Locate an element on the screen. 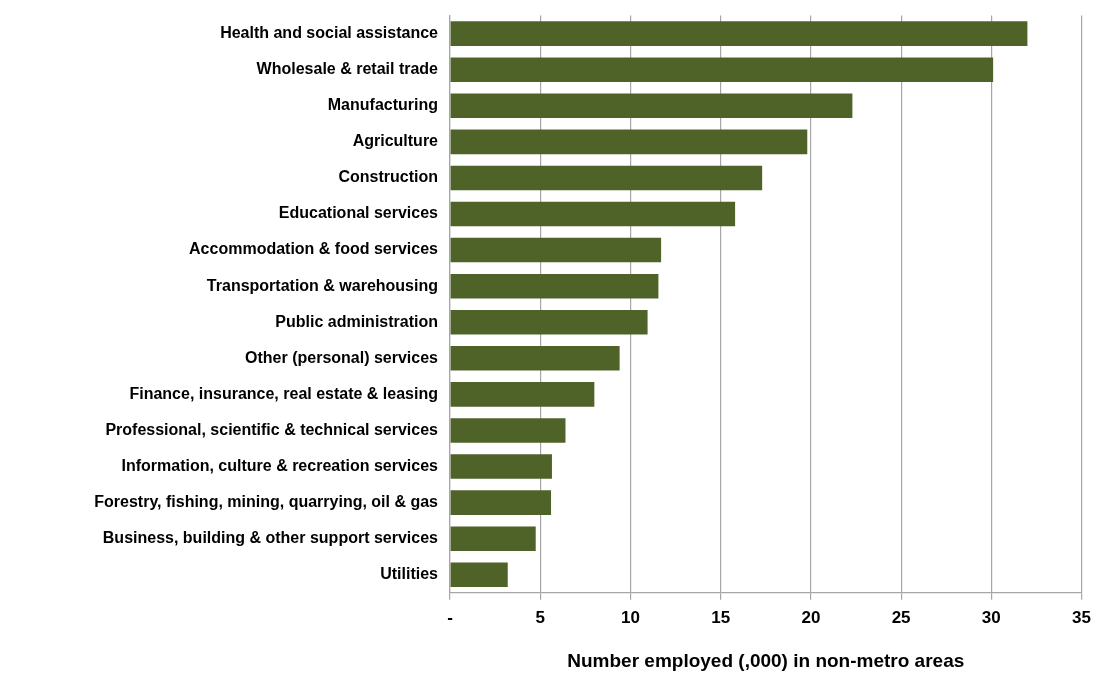 The image size is (1099, 681). y-tick-label: Manufacturing is located at coordinates (382, 105).